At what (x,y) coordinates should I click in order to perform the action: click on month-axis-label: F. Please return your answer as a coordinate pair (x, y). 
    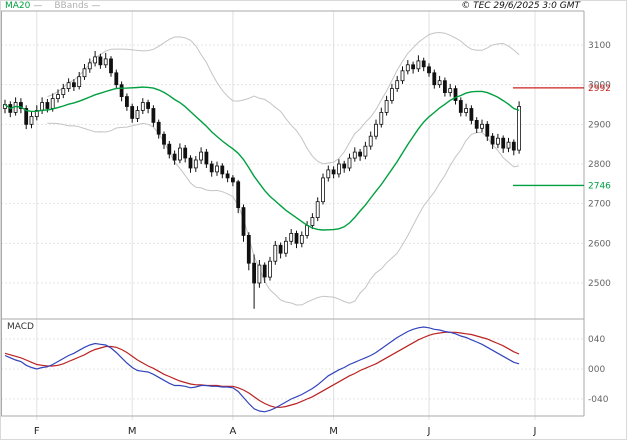
    Looking at the image, I should click on (37, 431).